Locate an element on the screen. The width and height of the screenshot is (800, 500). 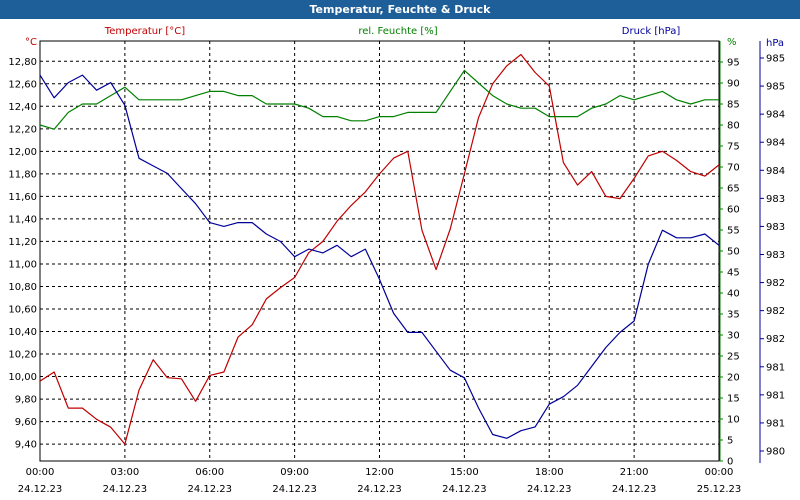
temperature-tick-label: 9,80 is located at coordinates (26, 400).